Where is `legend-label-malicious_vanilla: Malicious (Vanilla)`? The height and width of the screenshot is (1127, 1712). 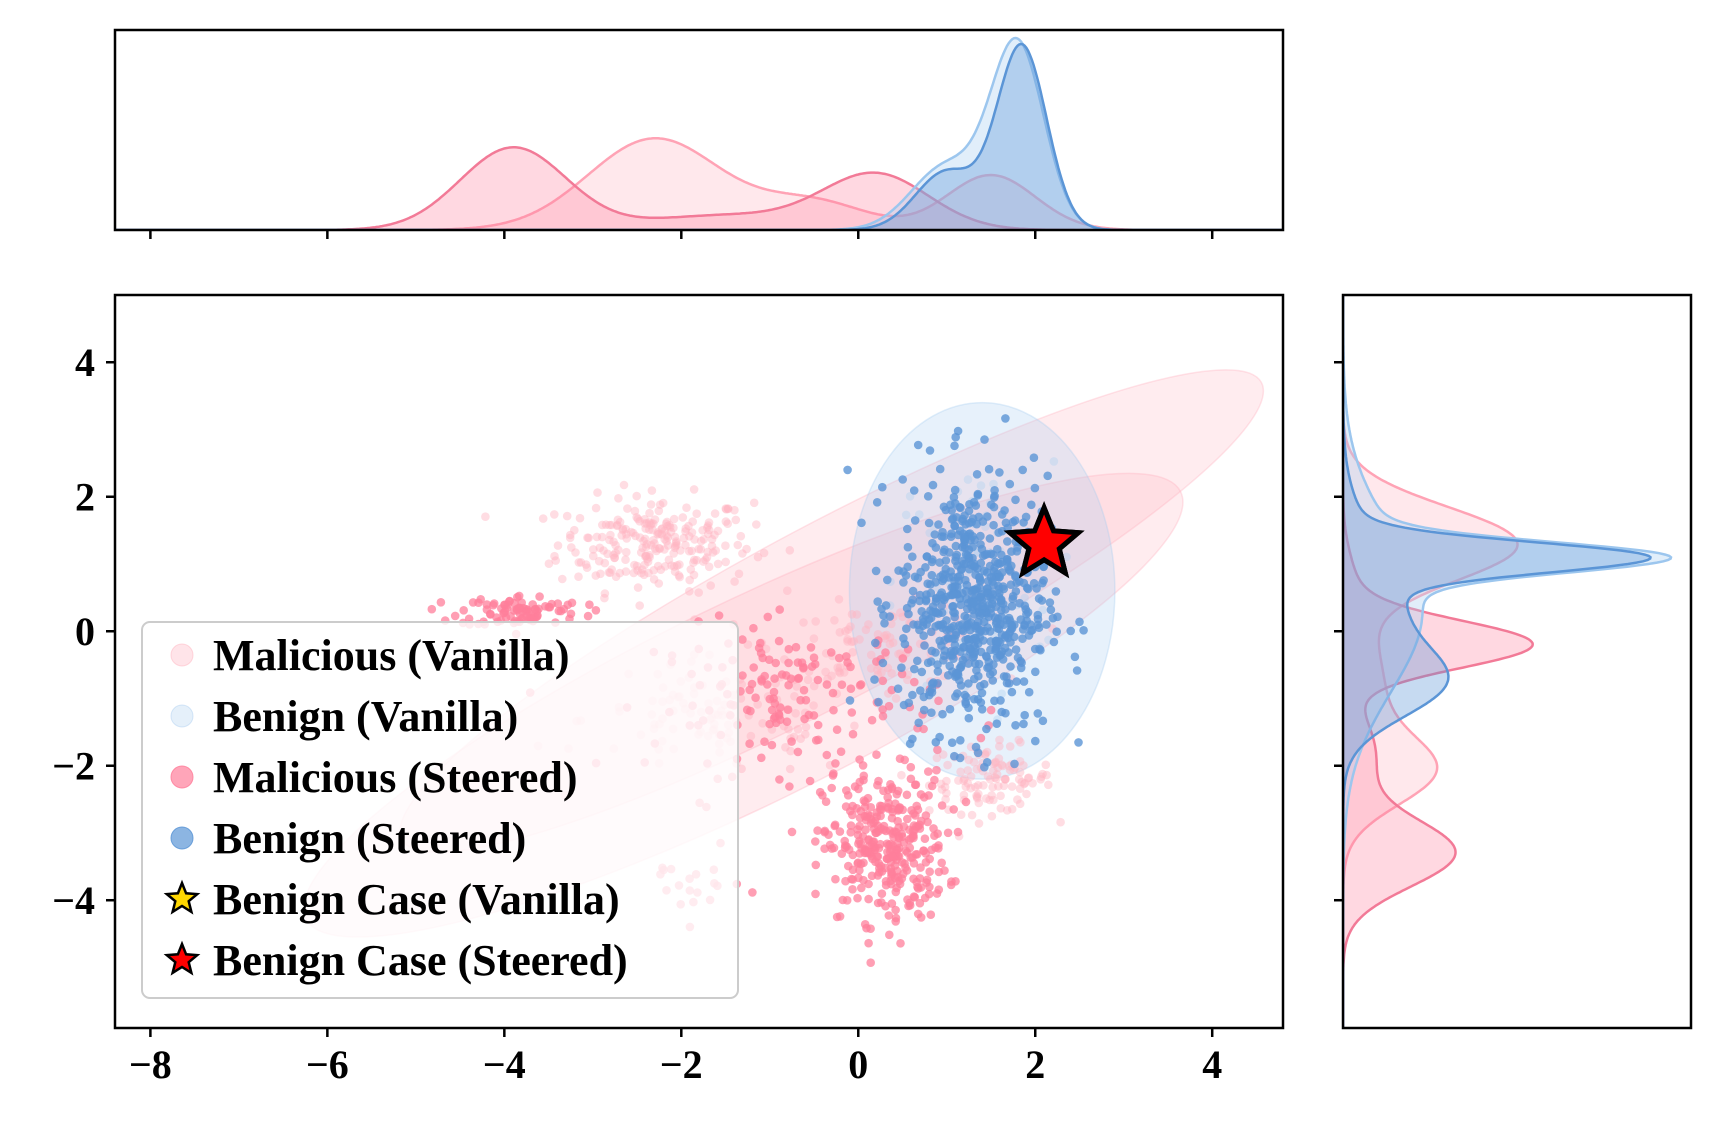
legend-label-malicious_vanilla: Malicious (Vanilla) is located at coordinates (391, 655).